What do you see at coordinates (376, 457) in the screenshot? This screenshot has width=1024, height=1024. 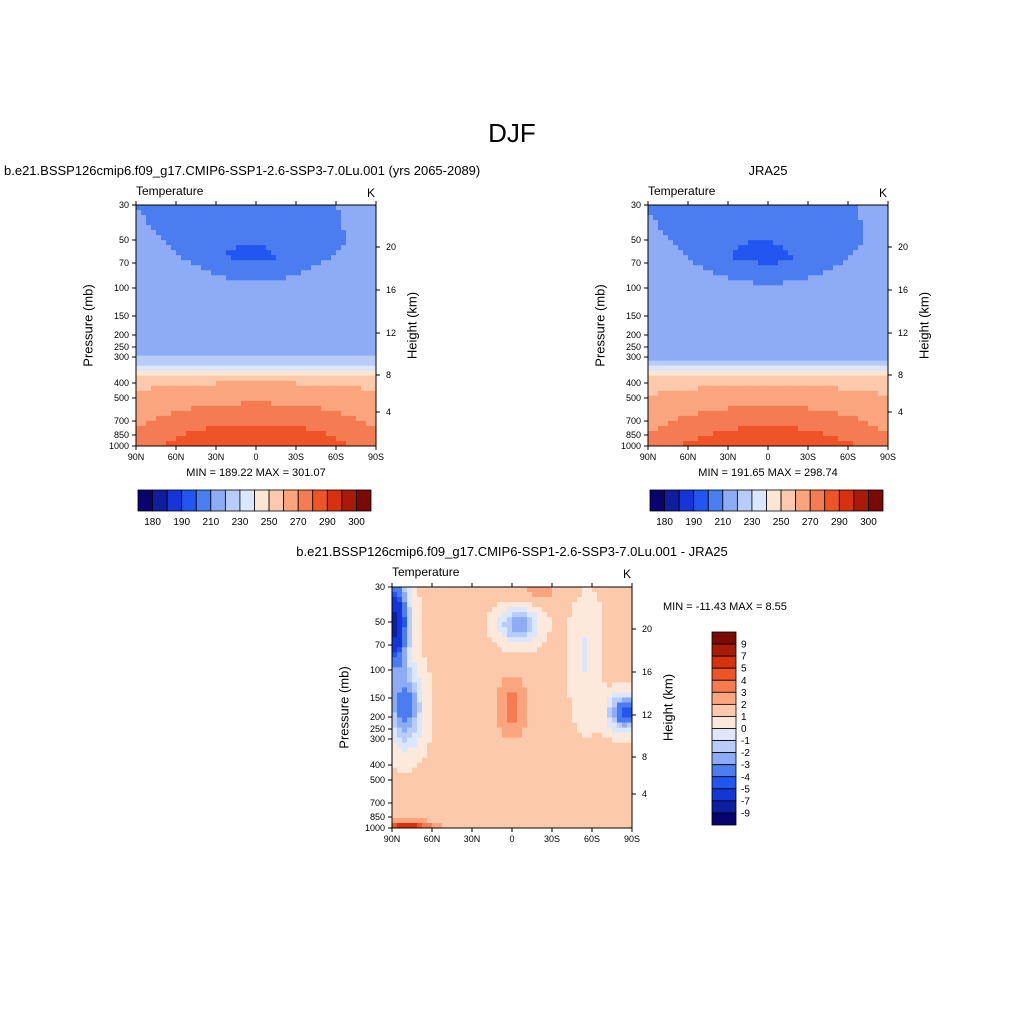 I see `model-x-tick-label: 90S` at bounding box center [376, 457].